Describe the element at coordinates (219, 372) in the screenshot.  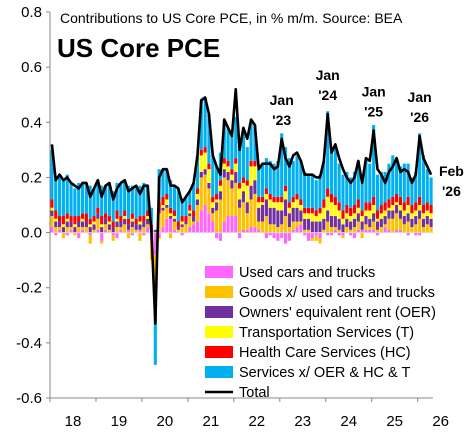
I see `legend-swatch` at that location.